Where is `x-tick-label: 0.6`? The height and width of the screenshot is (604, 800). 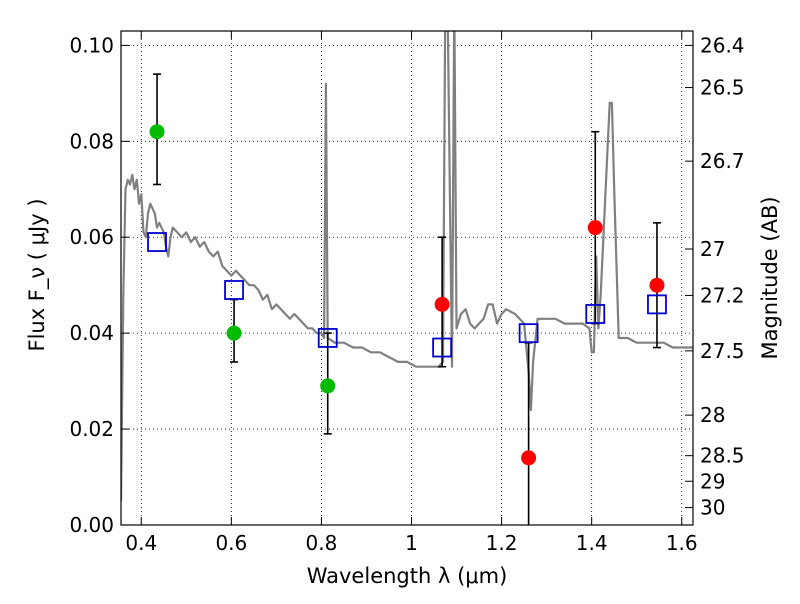
x-tick-label: 0.6 is located at coordinates (231, 543).